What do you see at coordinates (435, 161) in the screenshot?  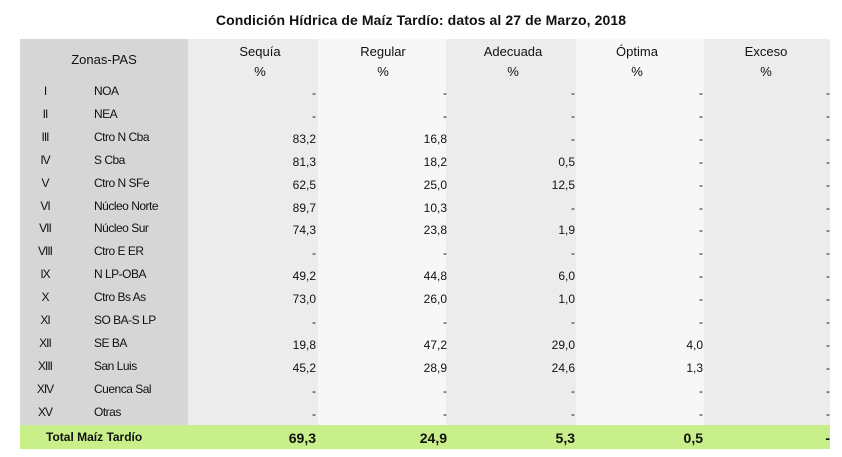 I see `regular-value: 18,2` at bounding box center [435, 161].